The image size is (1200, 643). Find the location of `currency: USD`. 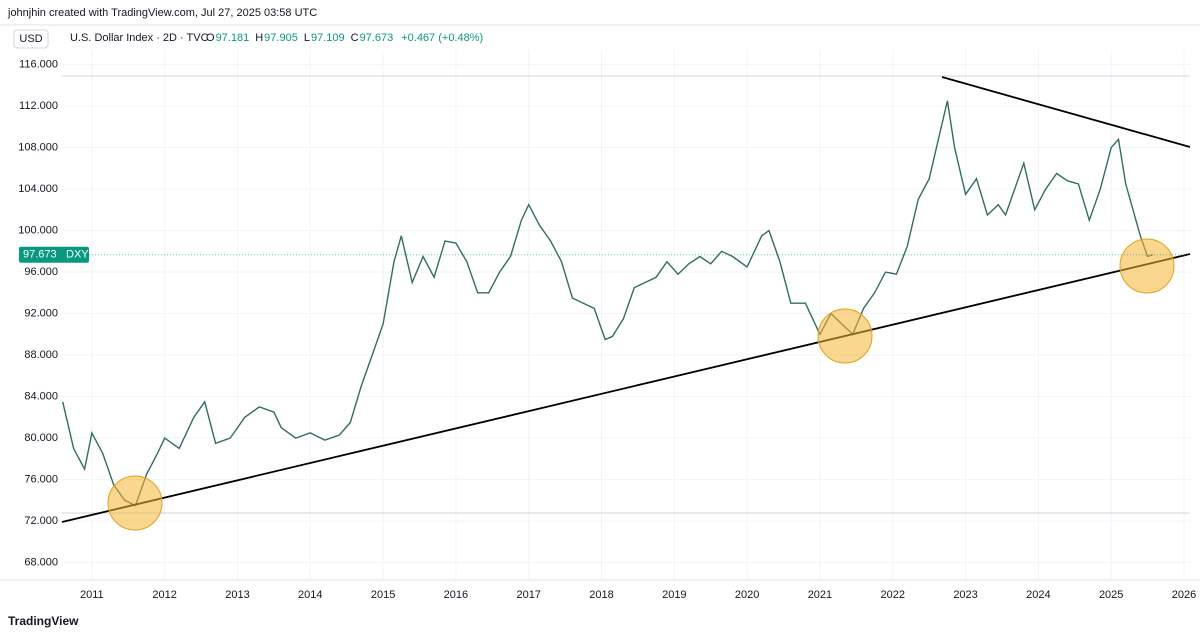

currency: USD is located at coordinates (30, 39).